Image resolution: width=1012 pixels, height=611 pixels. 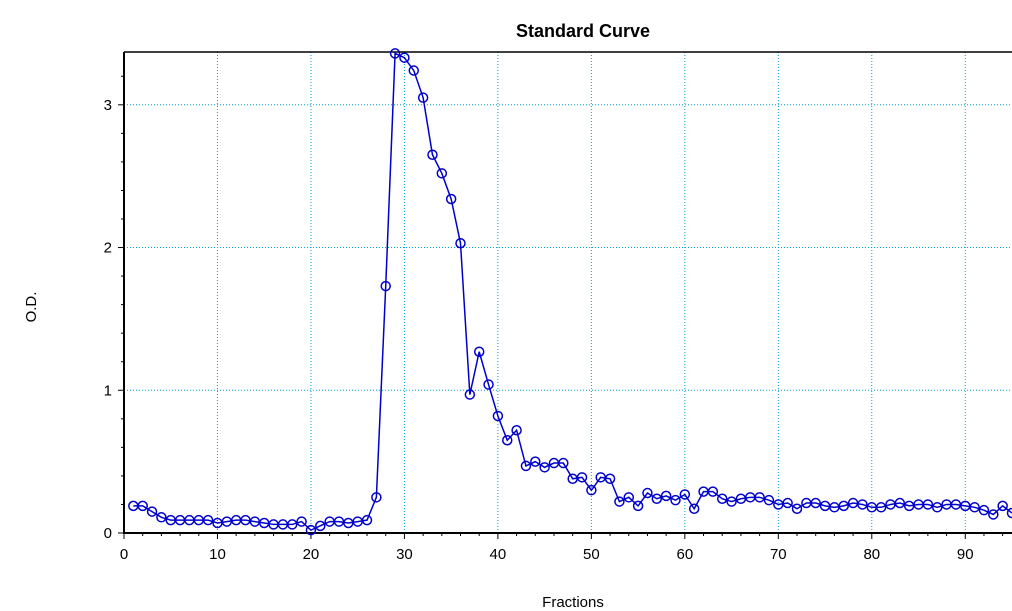 I want to click on chart-title: Standard Curve, so click(x=583, y=31).